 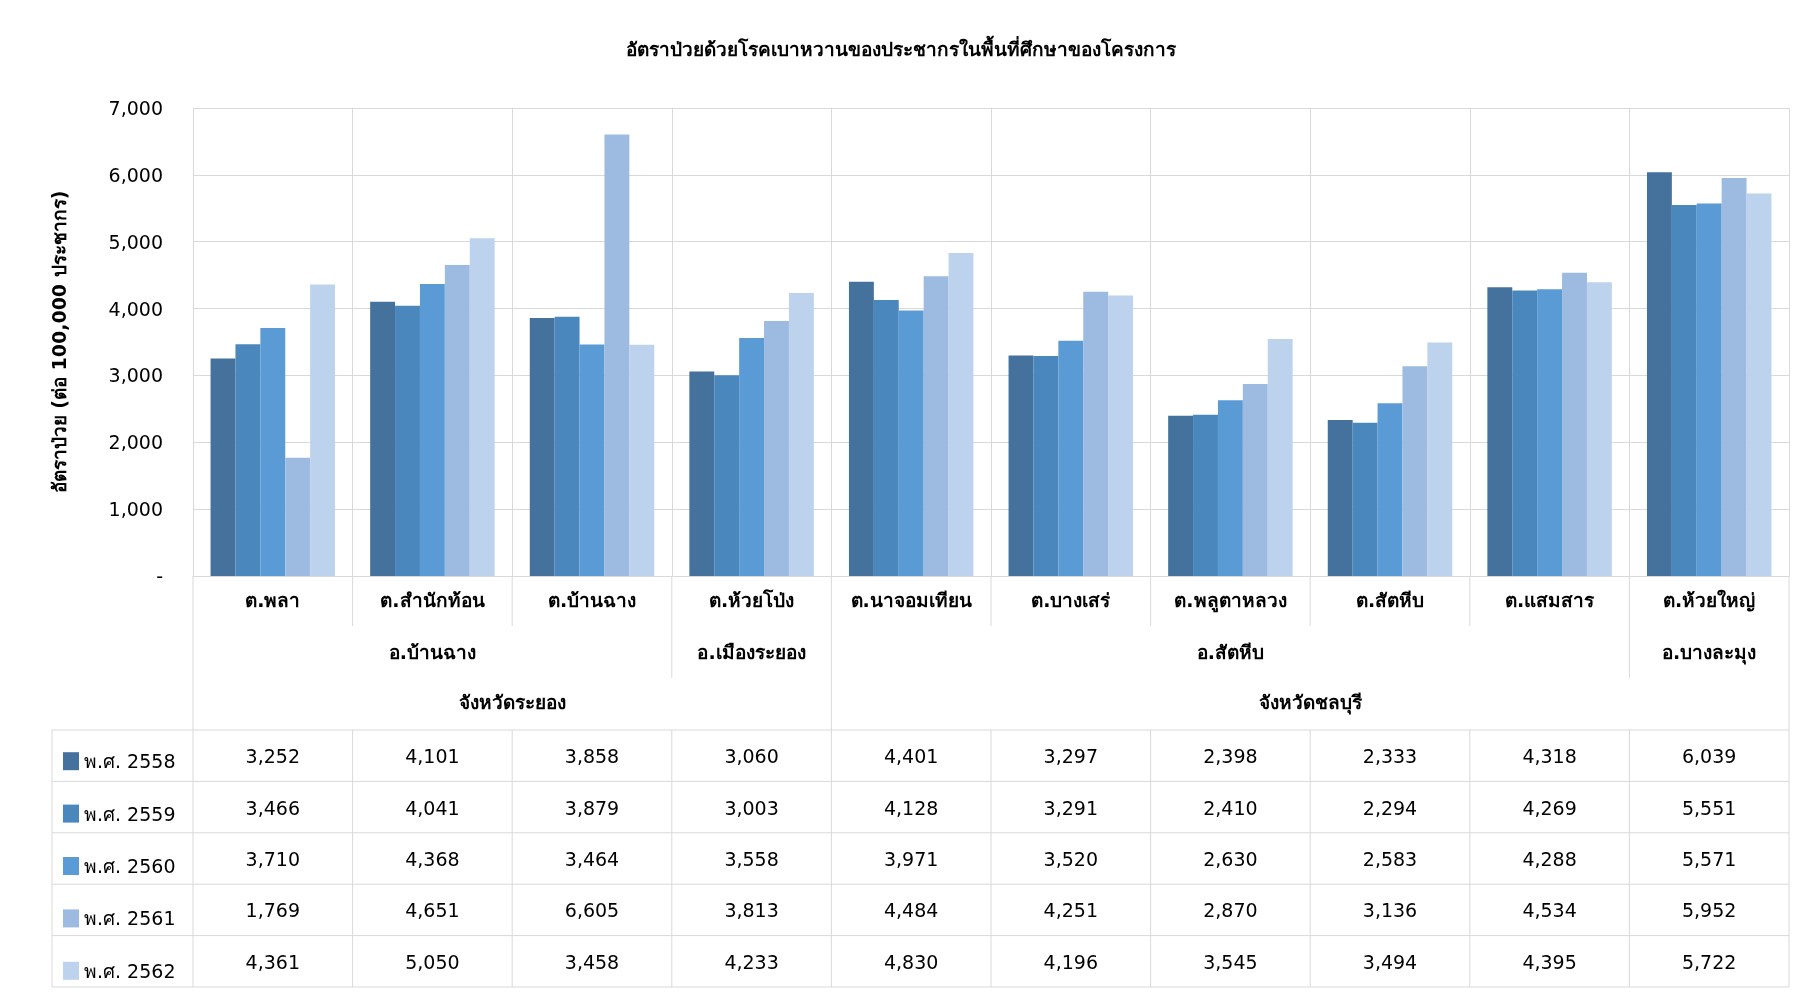 What do you see at coordinates (1709, 961) in the screenshot?
I see `data-label: 5,722` at bounding box center [1709, 961].